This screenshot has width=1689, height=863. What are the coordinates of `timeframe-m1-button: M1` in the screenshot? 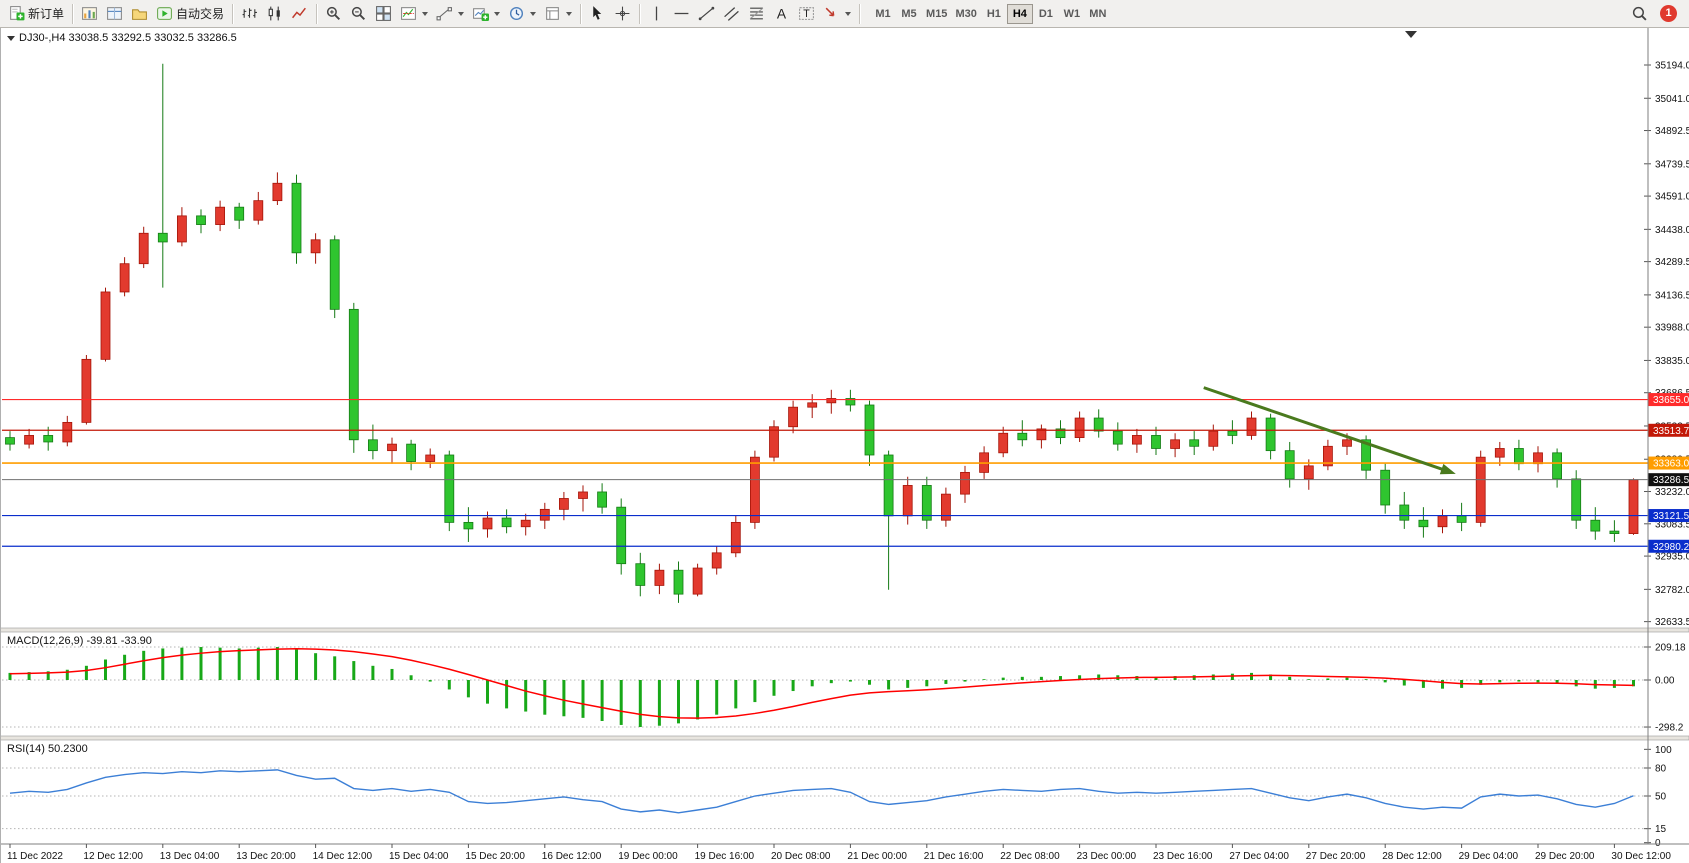 It's located at (883, 14).